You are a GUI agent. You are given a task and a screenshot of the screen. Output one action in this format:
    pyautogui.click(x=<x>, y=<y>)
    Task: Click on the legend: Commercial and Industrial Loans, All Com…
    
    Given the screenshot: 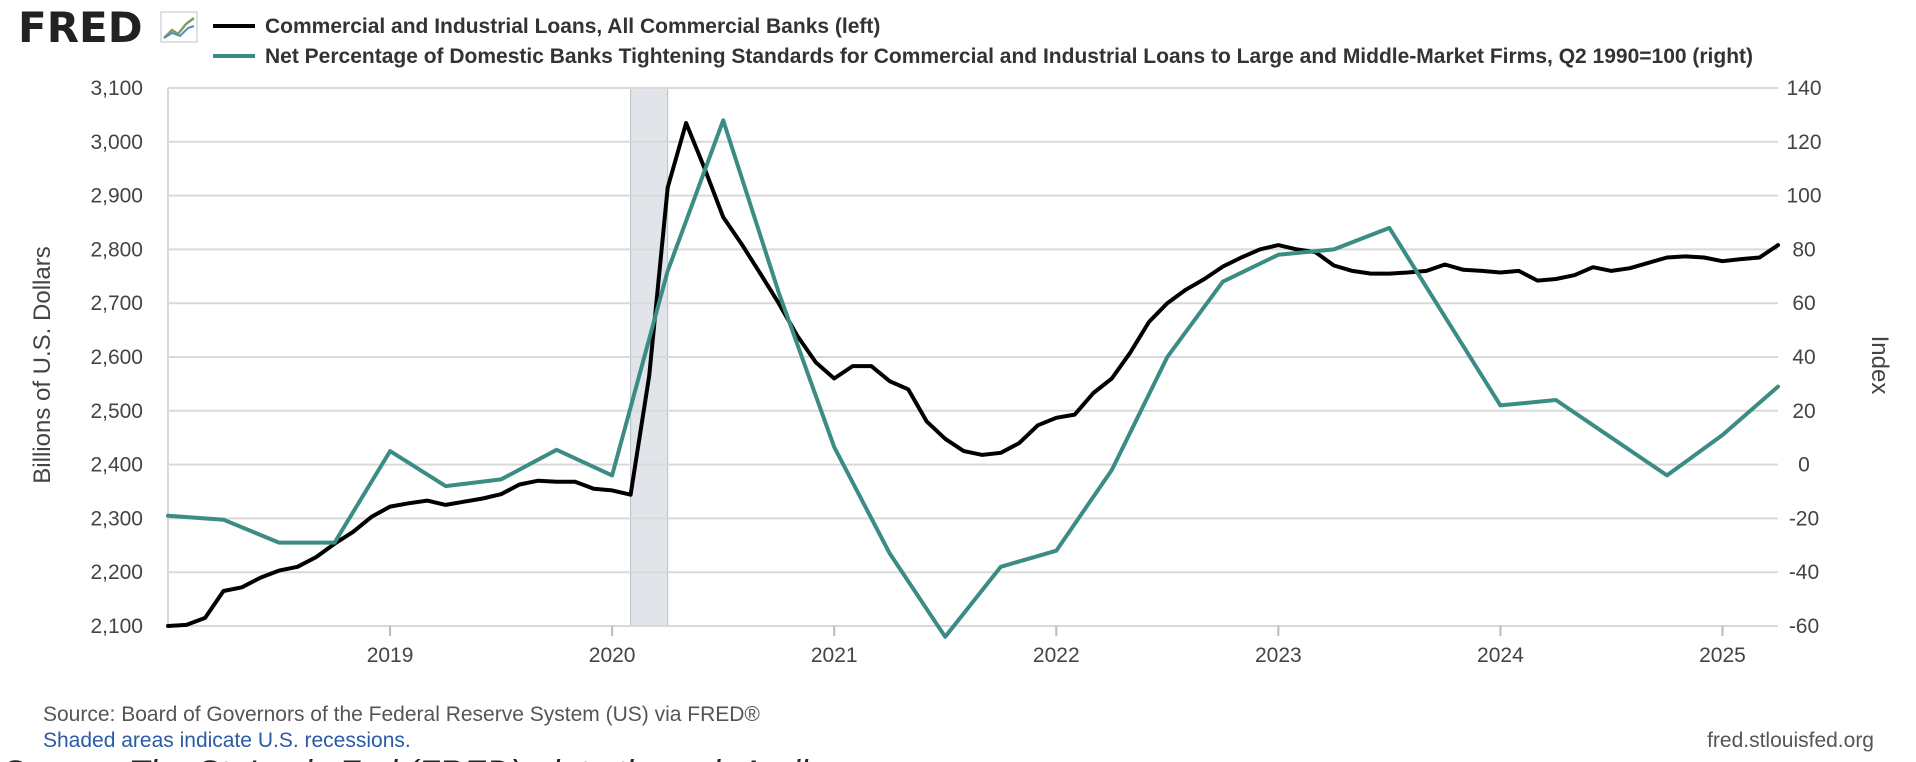 What is the action you would take?
    pyautogui.click(x=983, y=41)
    